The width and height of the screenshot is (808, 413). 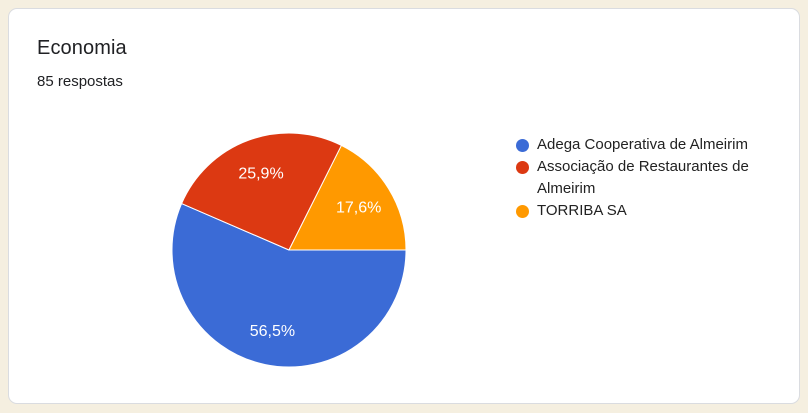 I want to click on legend-item-label: Associação de Restaurantes de Almeirim, so click(x=643, y=177).